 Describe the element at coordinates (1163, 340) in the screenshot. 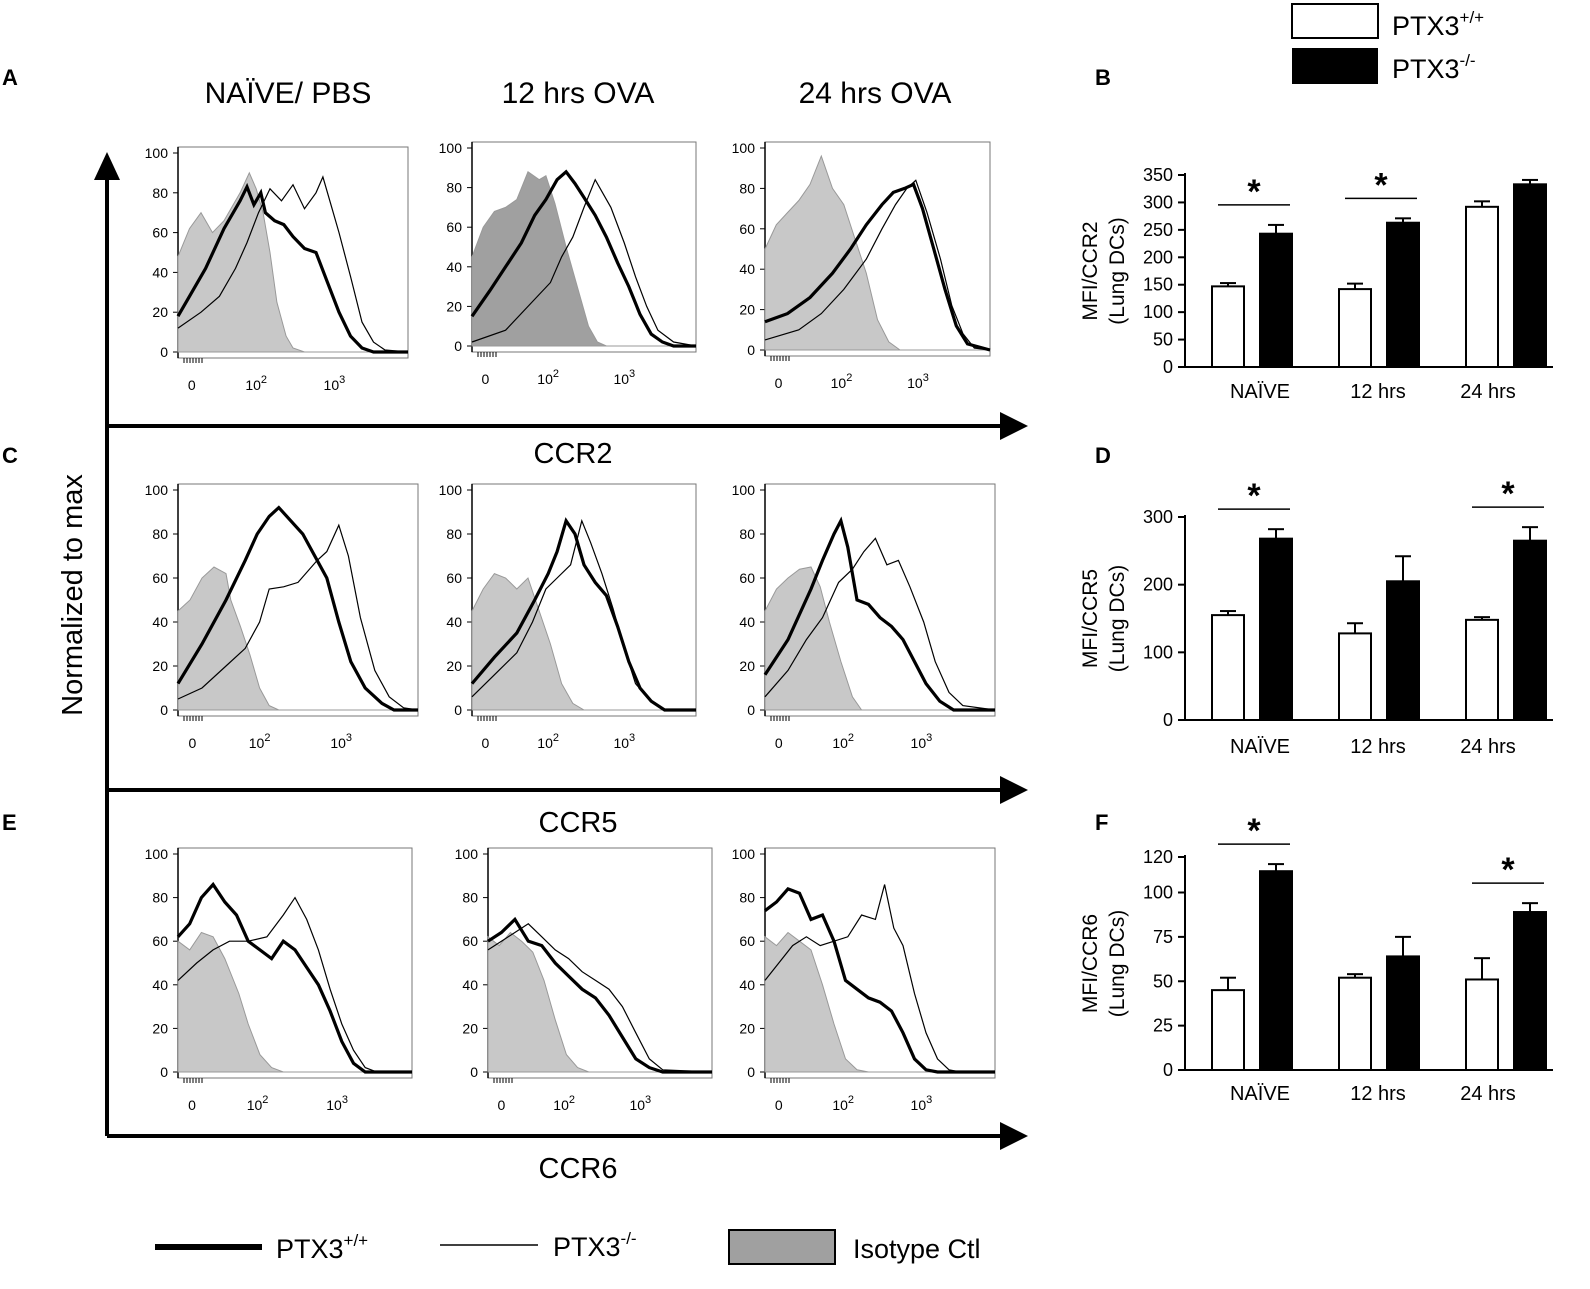

I see `bar-y-tick-label: 50` at that location.